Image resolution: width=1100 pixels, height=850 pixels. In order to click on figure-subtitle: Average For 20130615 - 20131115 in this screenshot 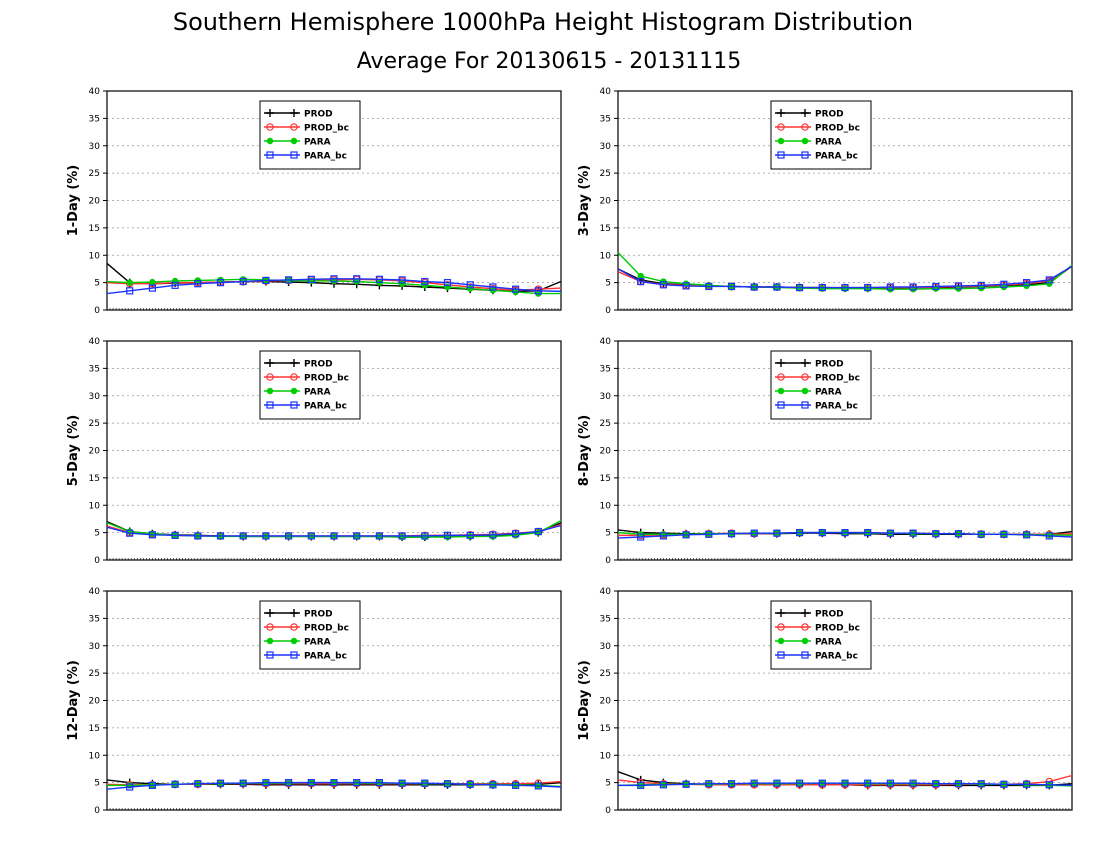, I will do `click(549, 61)`.